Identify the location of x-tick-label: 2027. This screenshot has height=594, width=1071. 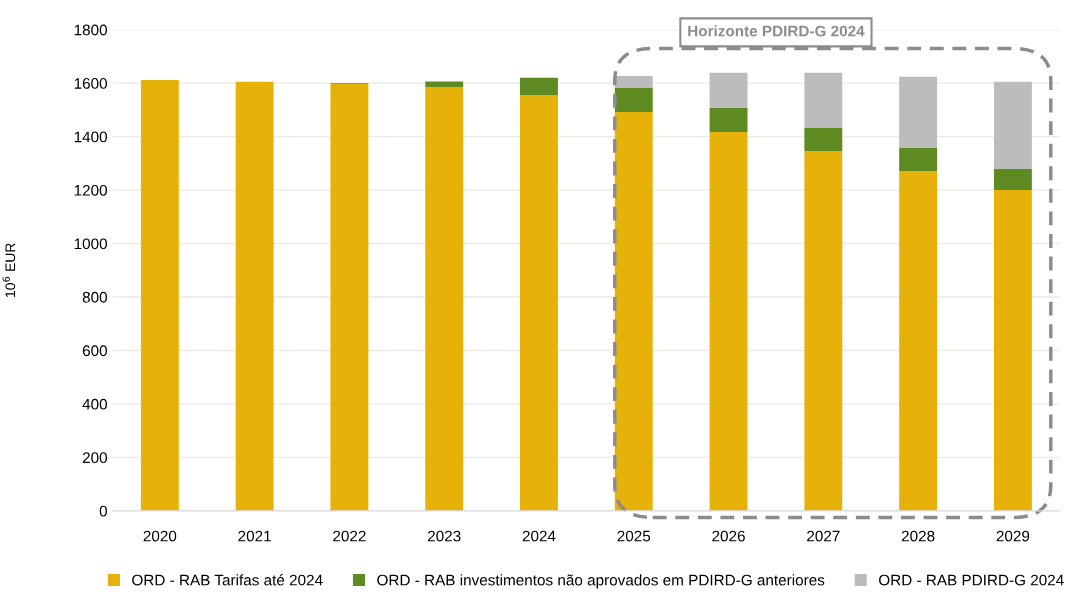
(823, 536).